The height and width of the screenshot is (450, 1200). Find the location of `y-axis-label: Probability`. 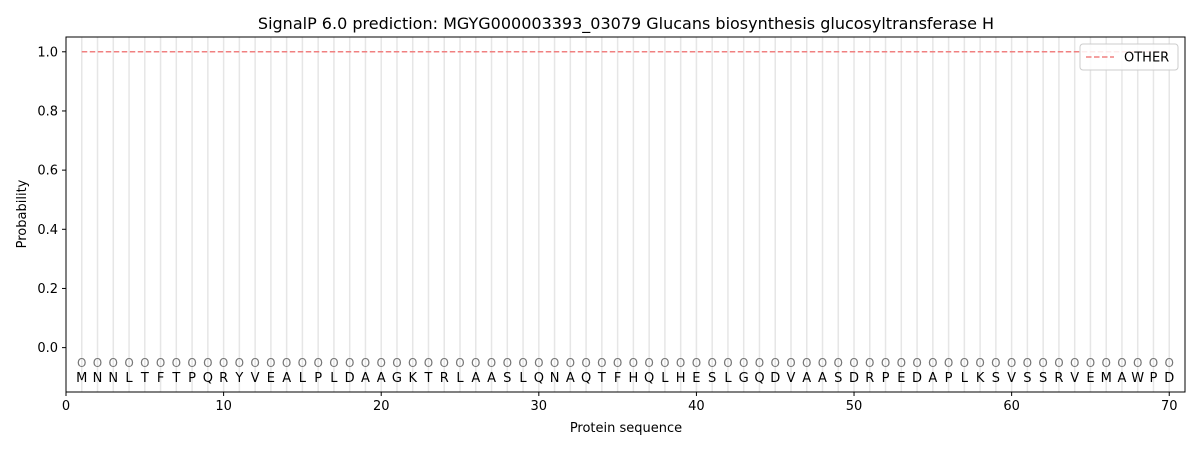

y-axis-label: Probability is located at coordinates (22, 213).